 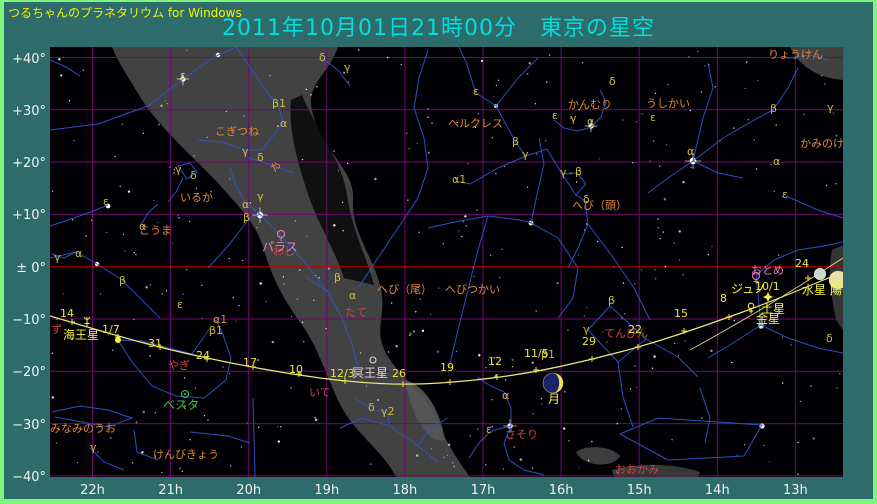 I want to click on ra-axis-label: 18h, so click(x=405, y=490).